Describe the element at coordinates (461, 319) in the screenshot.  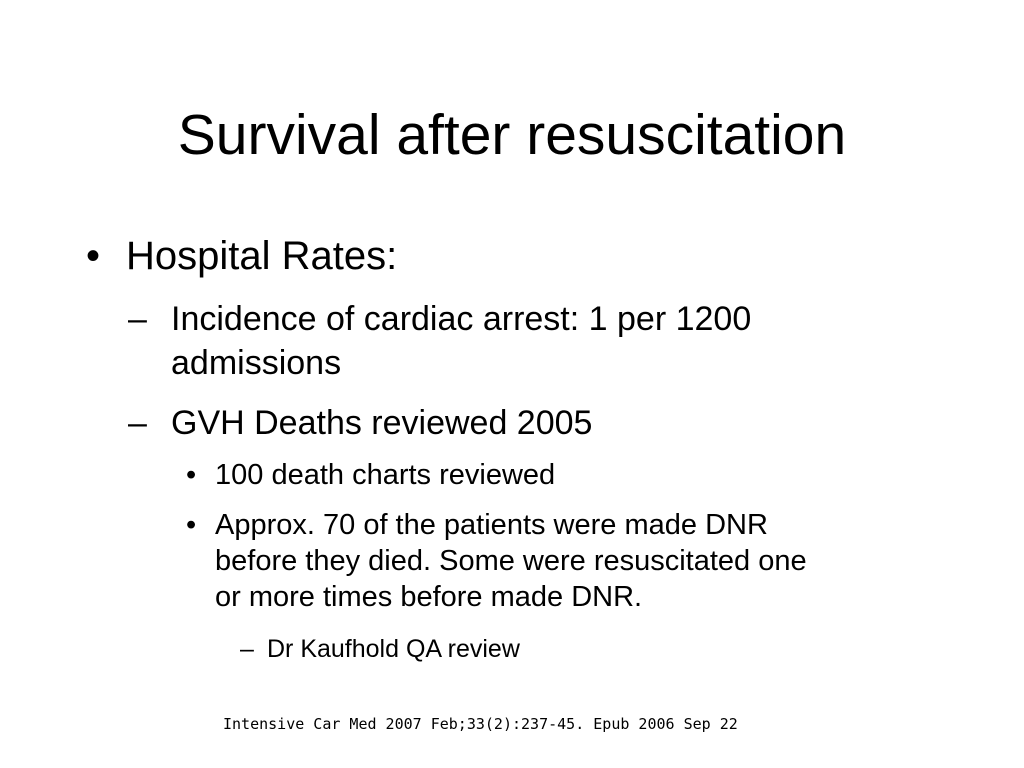
I see `sub-bullet-line: Incidence of cardiac arrest: 1 per 1200` at that location.